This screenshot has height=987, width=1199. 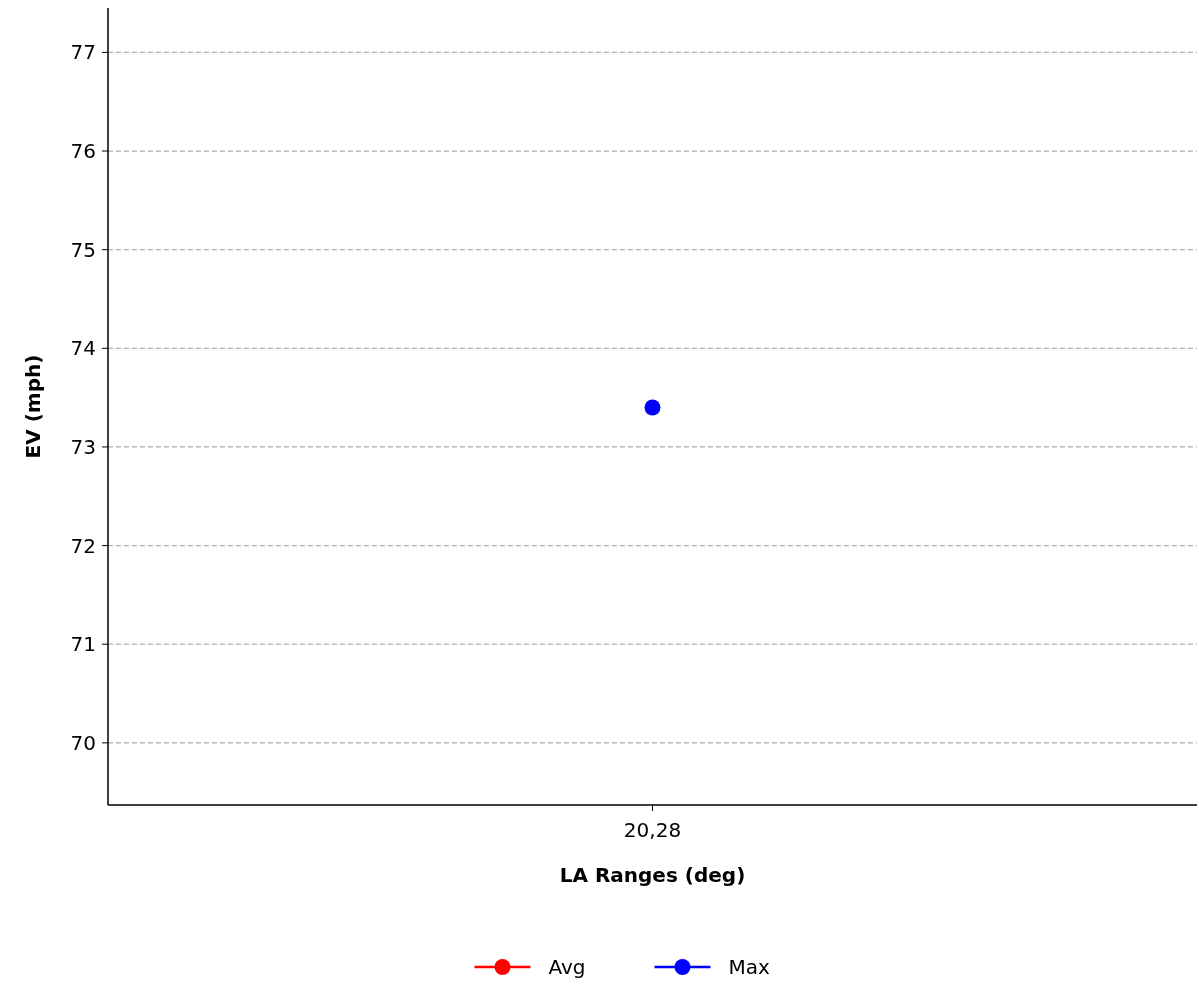 What do you see at coordinates (652, 830) in the screenshot?
I see `x-tick-label: 20,28` at bounding box center [652, 830].